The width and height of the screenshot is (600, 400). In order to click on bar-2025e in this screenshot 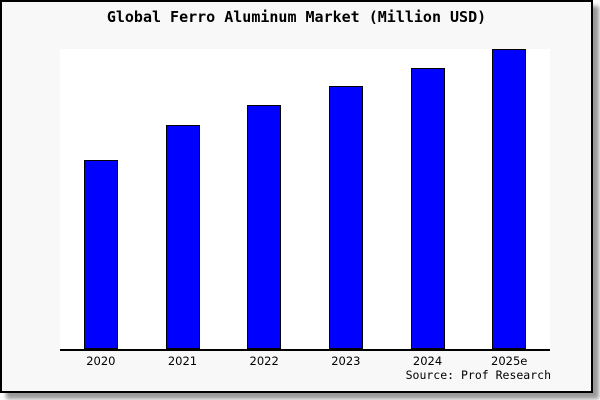, I will do `click(509, 199)`.